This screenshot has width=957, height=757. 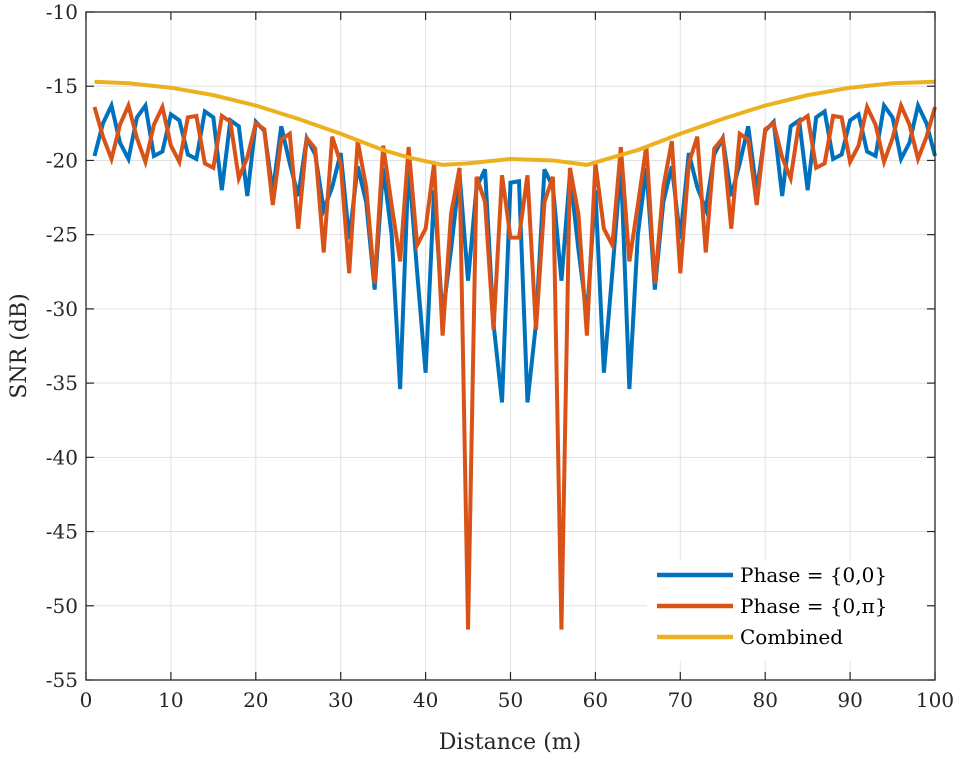 I want to click on x-tick-label: 80, so click(x=764, y=700).